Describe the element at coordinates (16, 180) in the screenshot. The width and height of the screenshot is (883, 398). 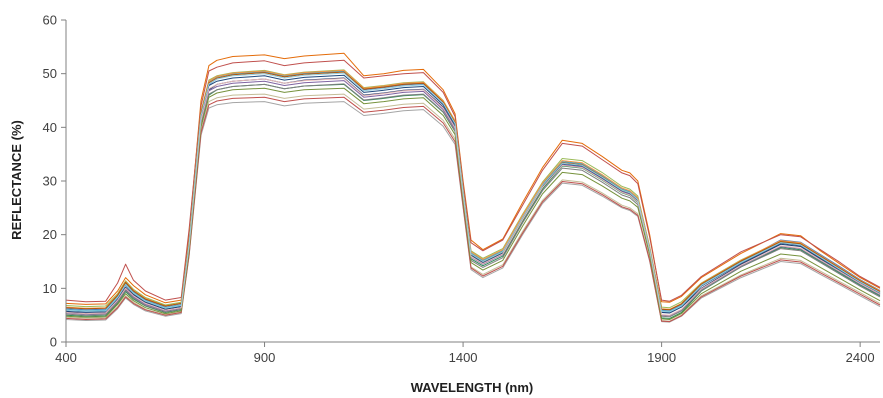
I see `y-axis-label: REFLECTANCE (%)` at that location.